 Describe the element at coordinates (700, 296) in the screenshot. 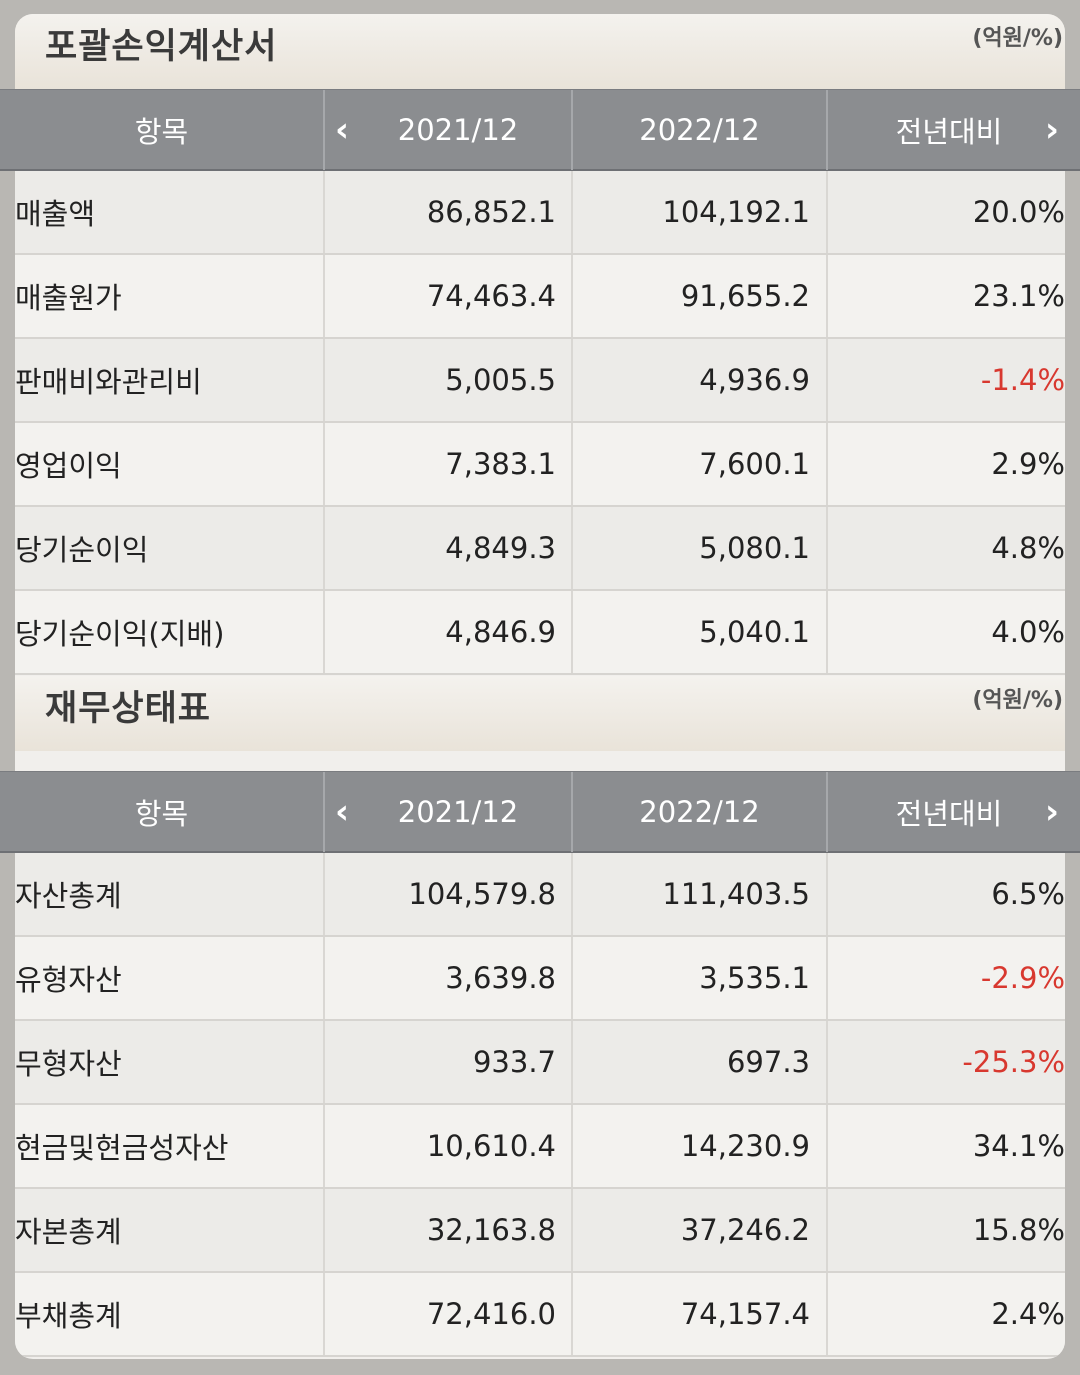

I see `value-2022: 91,655.2` at that location.